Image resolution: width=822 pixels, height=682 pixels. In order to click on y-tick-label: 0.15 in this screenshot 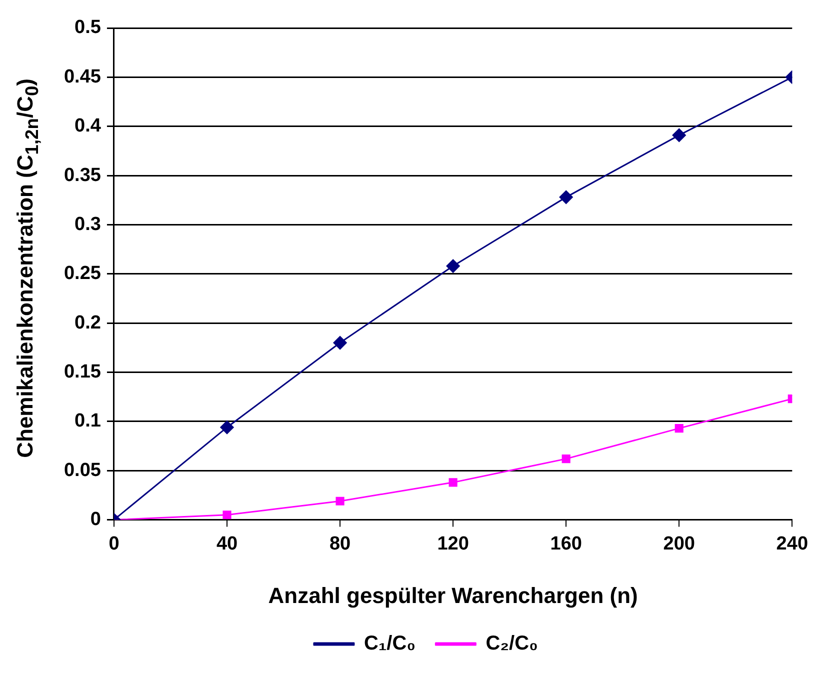, I will do `click(83, 371)`.